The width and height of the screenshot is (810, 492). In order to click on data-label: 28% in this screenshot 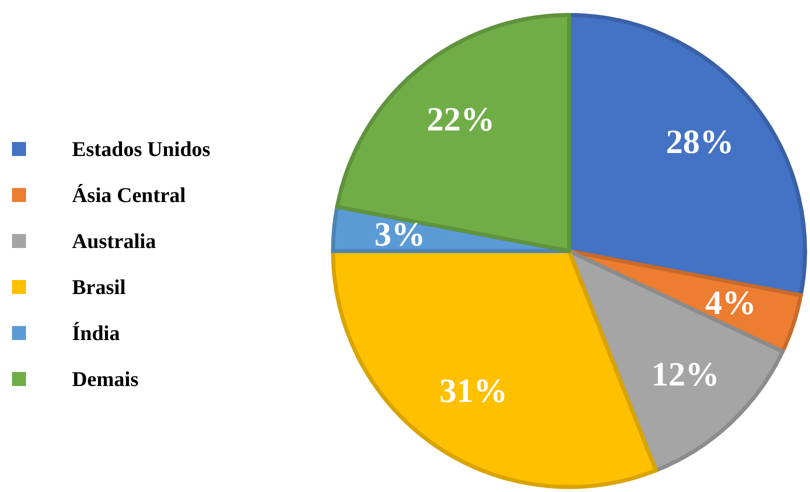, I will do `click(700, 143)`.